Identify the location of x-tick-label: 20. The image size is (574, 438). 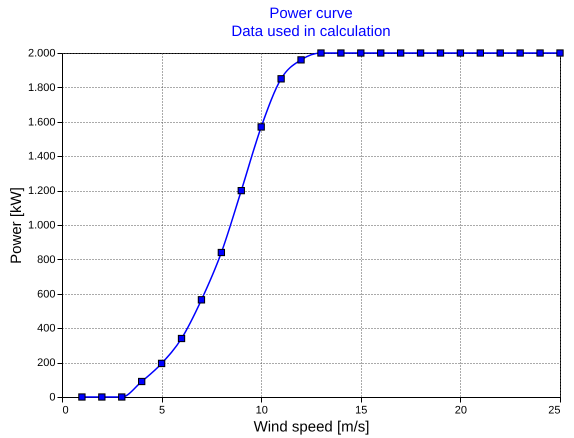
(461, 410).